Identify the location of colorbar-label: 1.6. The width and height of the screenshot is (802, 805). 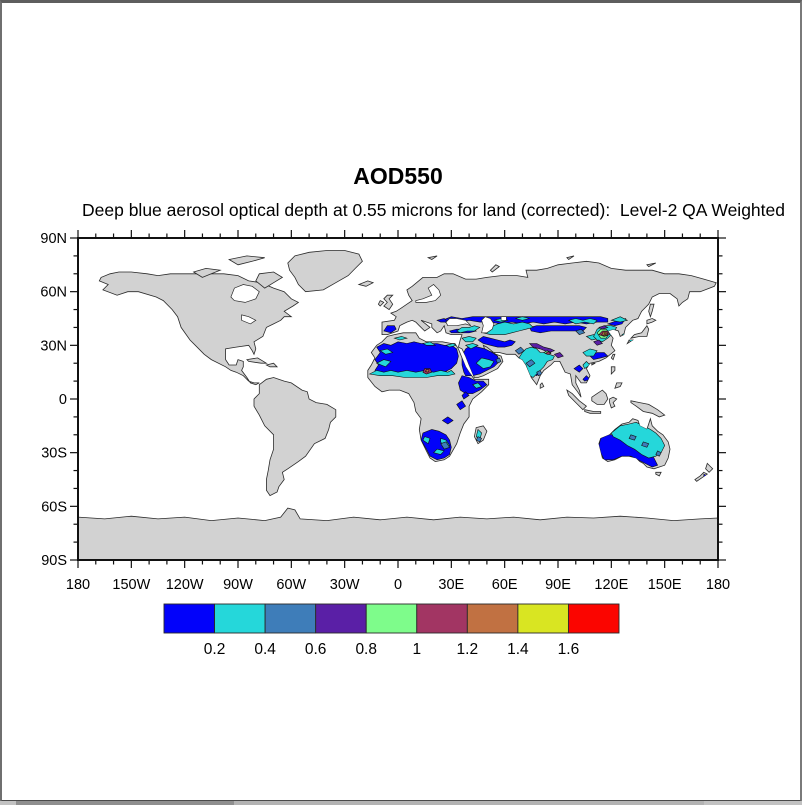
(569, 649).